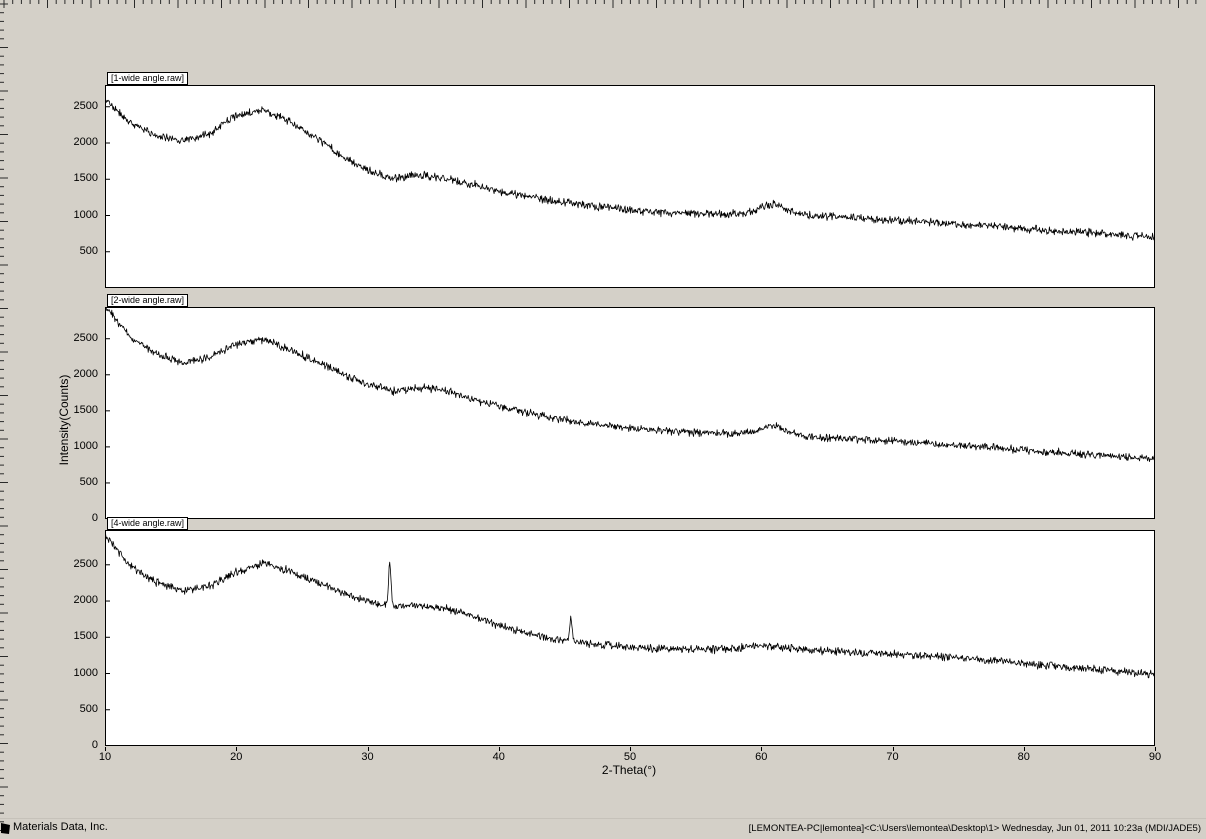 The height and width of the screenshot is (839, 1206). Describe the element at coordinates (148, 523) in the screenshot. I see `scan-title-3: [4-wide angle.raw]` at that location.